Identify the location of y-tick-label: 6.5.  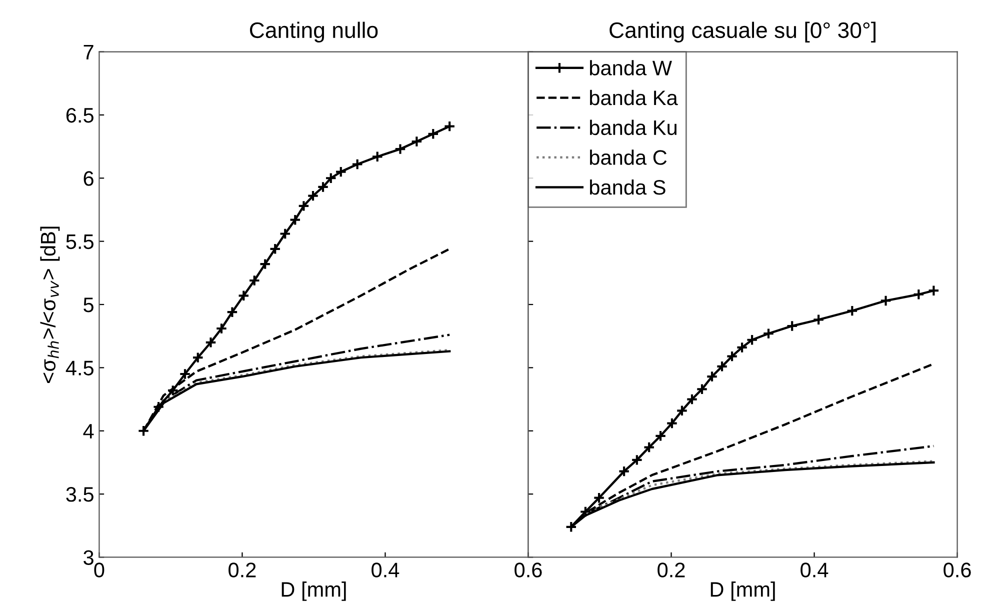
(80, 115).